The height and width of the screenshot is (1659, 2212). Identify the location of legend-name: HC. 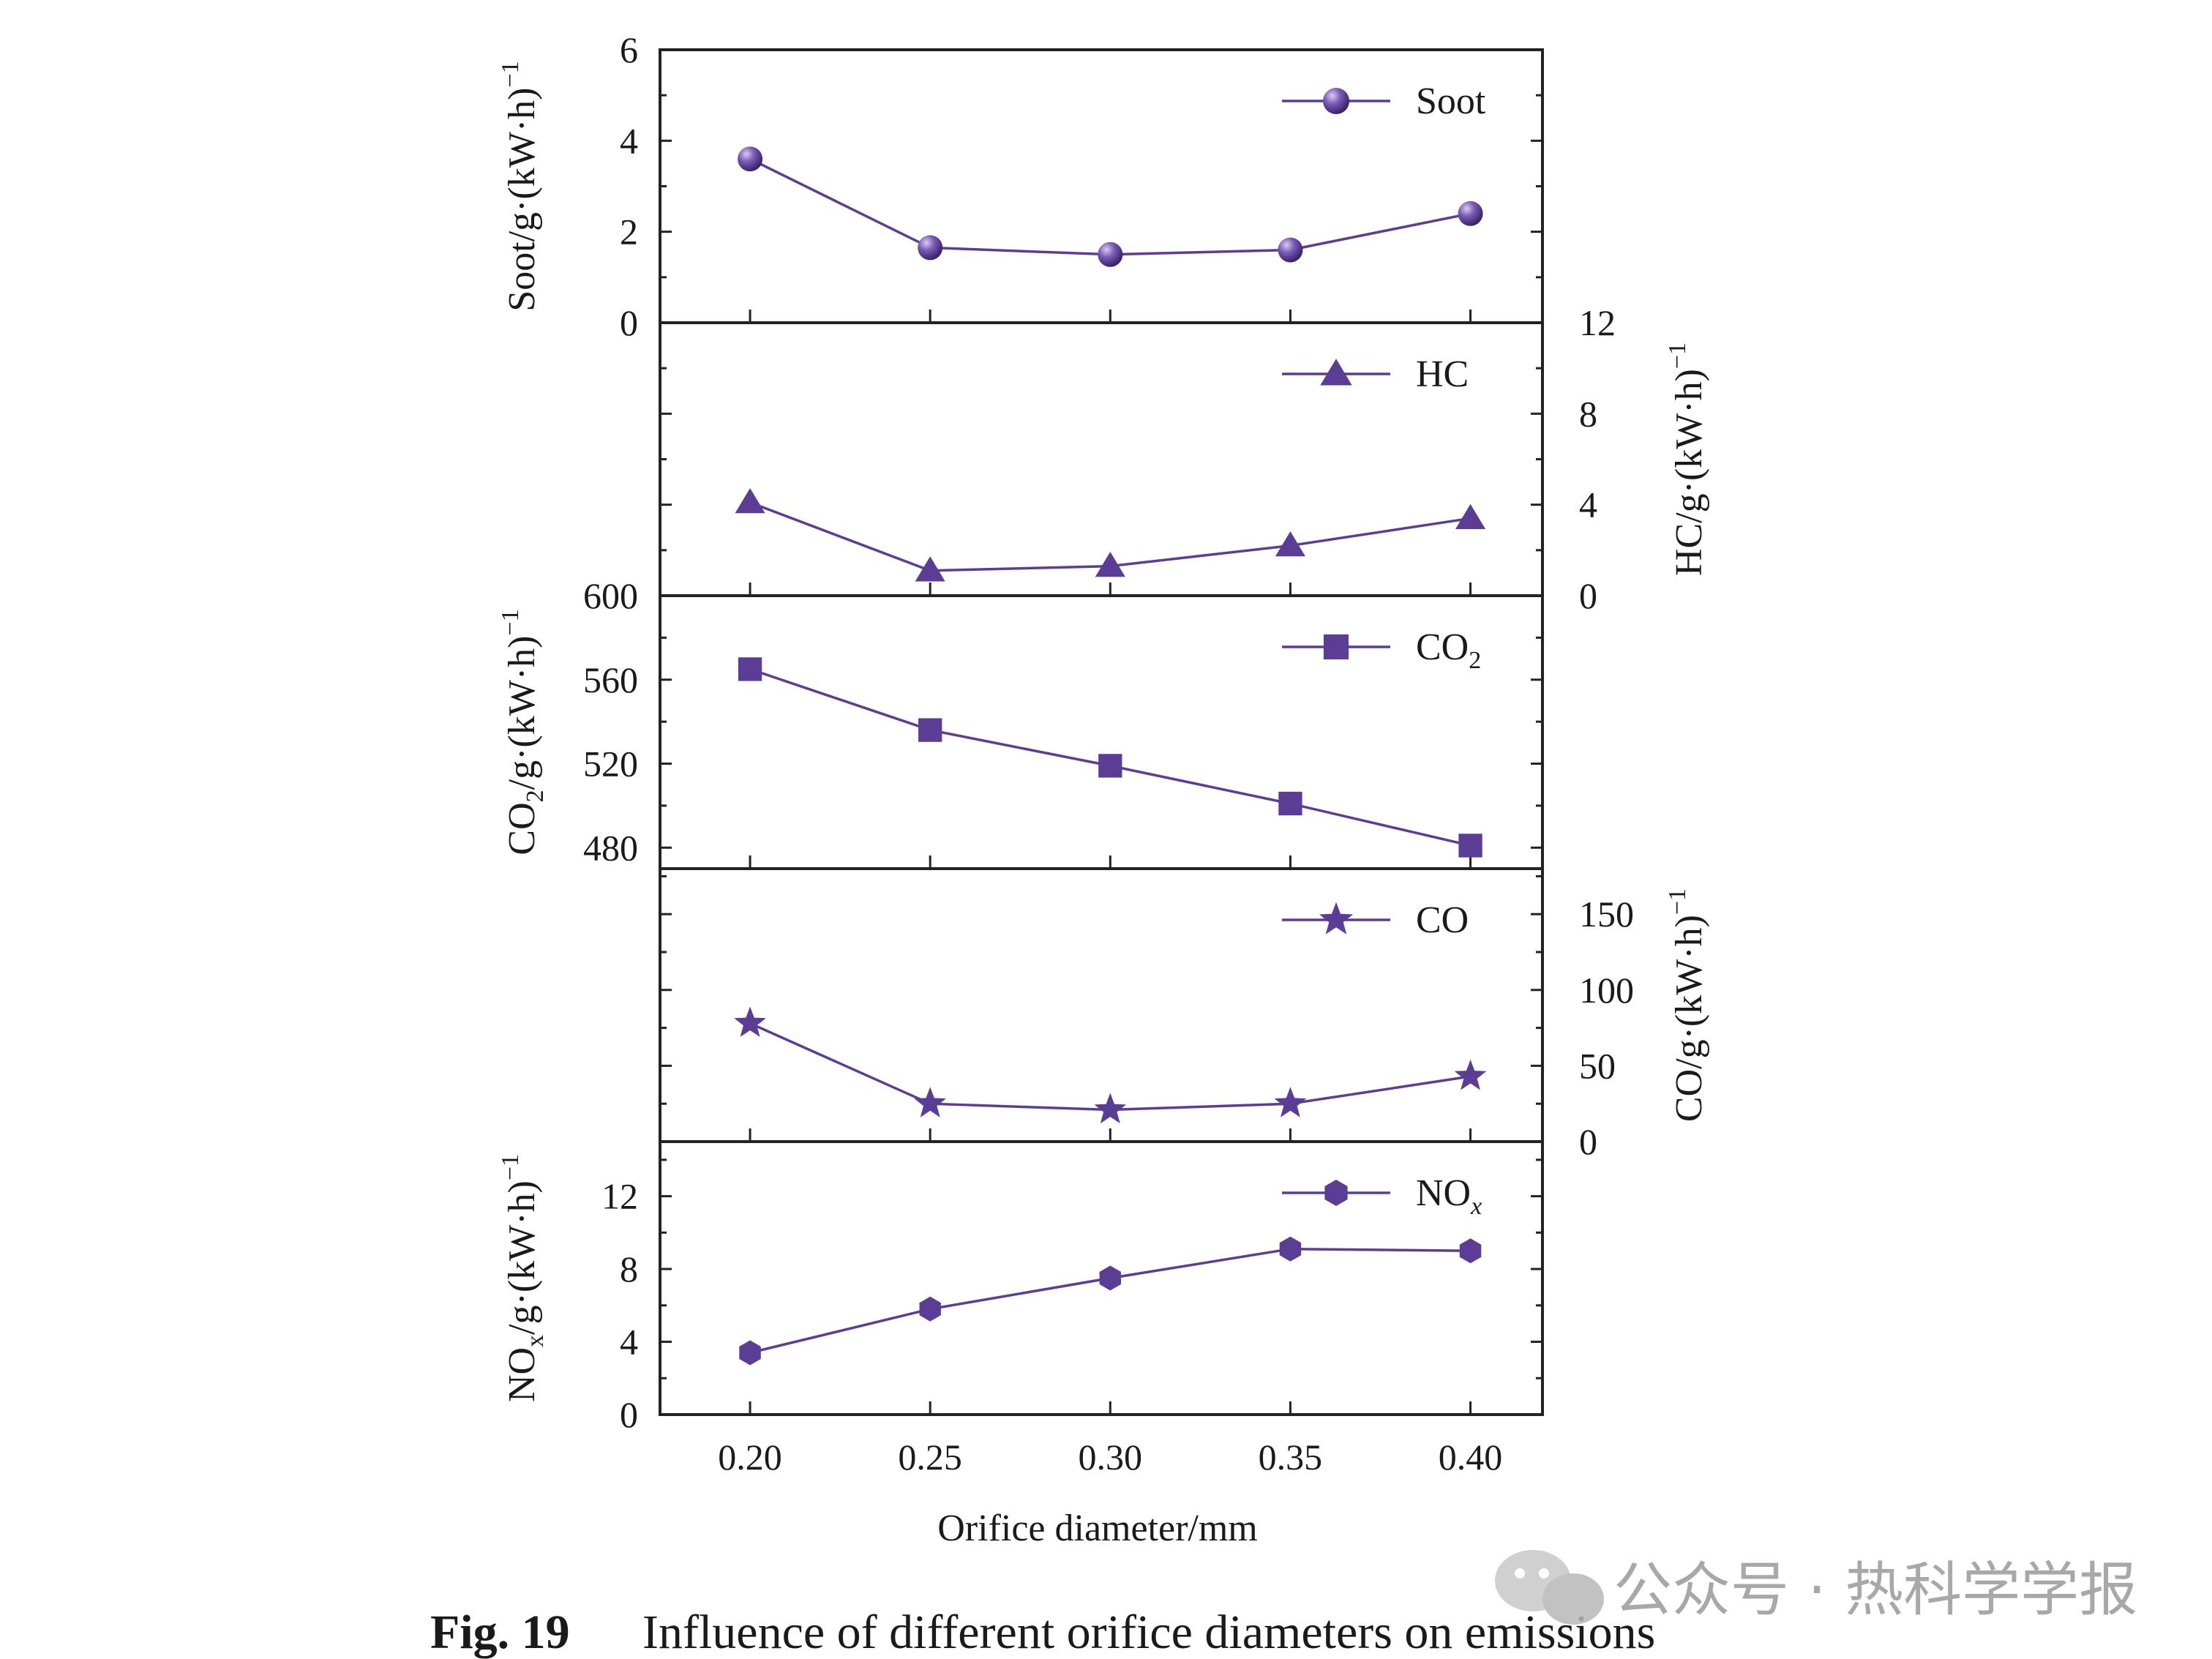
(1442, 374).